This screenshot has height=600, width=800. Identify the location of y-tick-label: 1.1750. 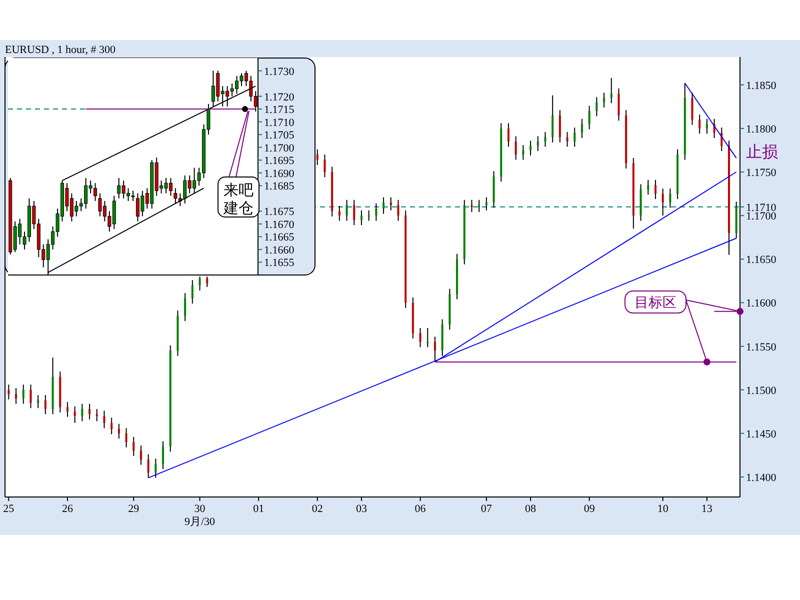
(761, 173).